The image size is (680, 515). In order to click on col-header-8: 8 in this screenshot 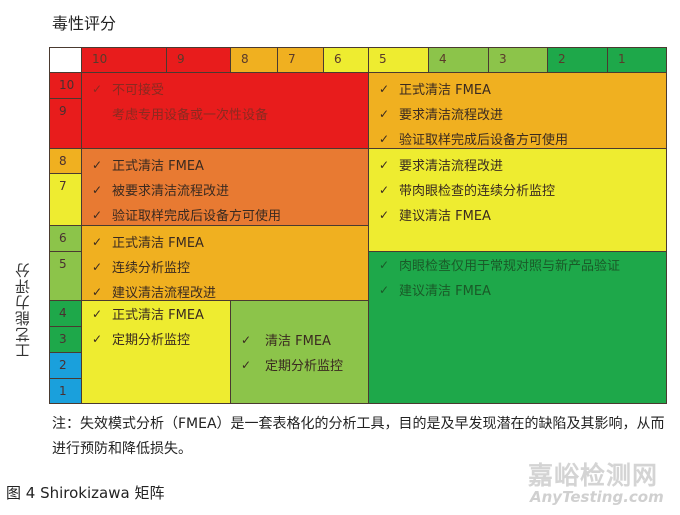, I will do `click(254, 60)`.